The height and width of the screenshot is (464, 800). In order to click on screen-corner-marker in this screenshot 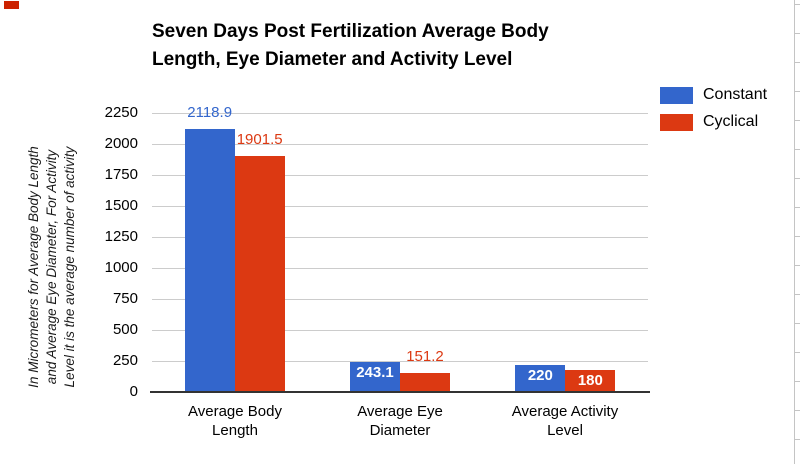, I will do `click(11, 5)`.